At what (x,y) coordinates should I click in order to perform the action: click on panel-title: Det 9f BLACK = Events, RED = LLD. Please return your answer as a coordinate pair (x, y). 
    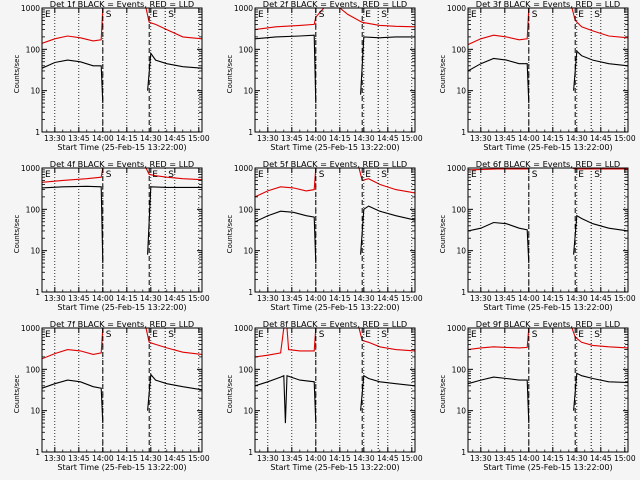
    Looking at the image, I should click on (548, 324).